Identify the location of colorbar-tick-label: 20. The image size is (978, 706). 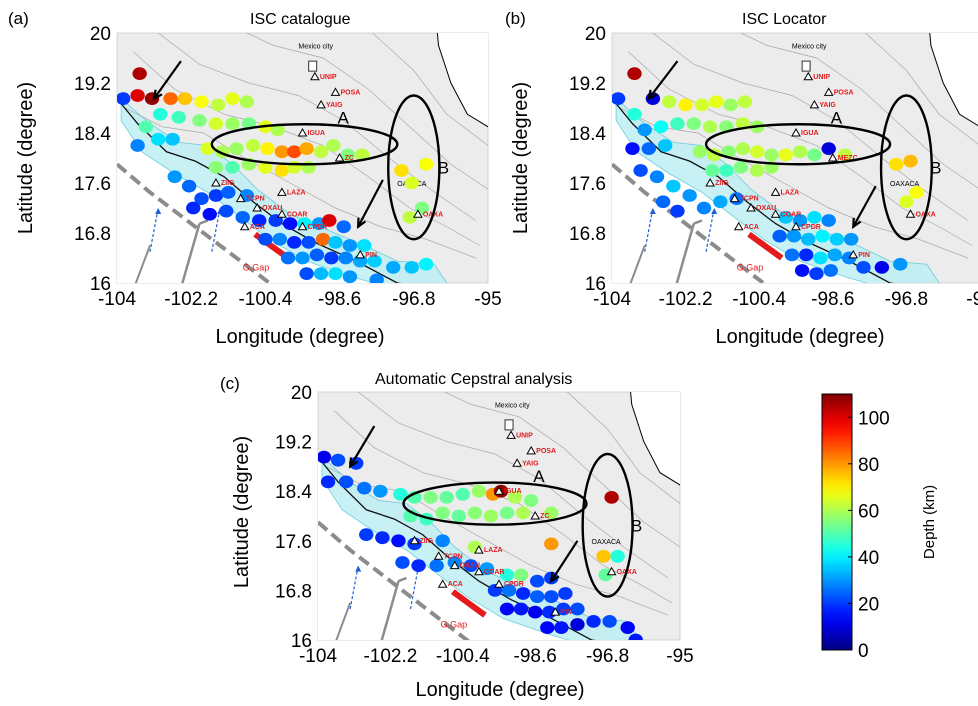
(868, 604).